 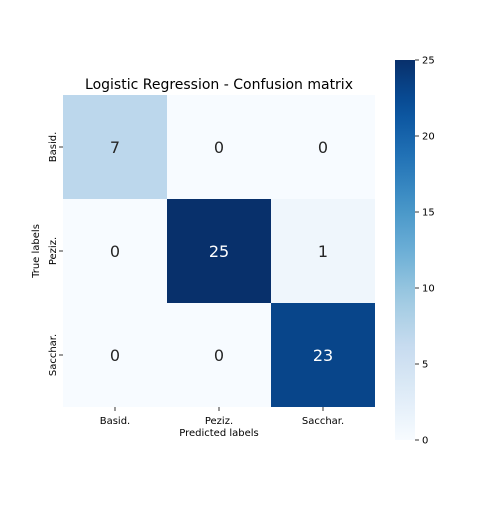 What do you see at coordinates (428, 289) in the screenshot?
I see `colorbar-tick-label: 10` at bounding box center [428, 289].